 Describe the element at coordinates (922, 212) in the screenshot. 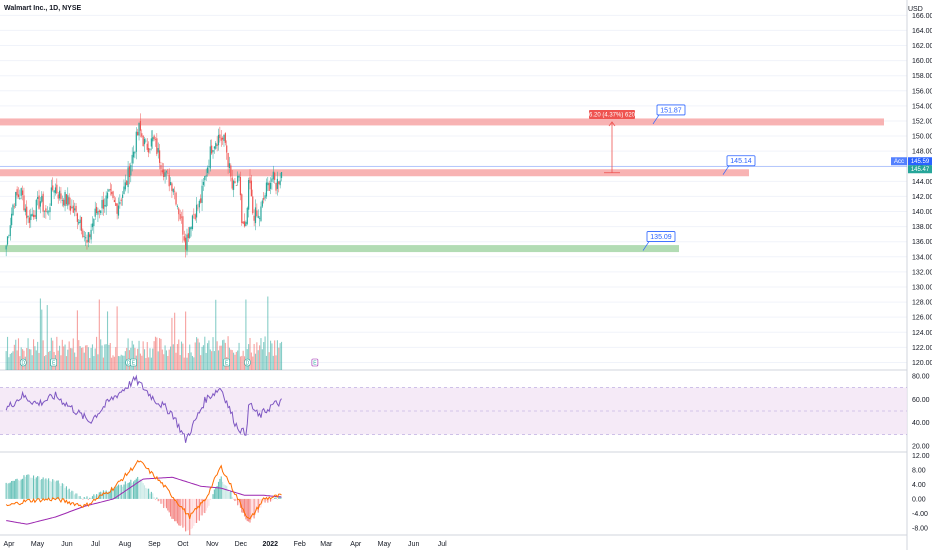

I see `y-tick-label: 140.00` at that location.